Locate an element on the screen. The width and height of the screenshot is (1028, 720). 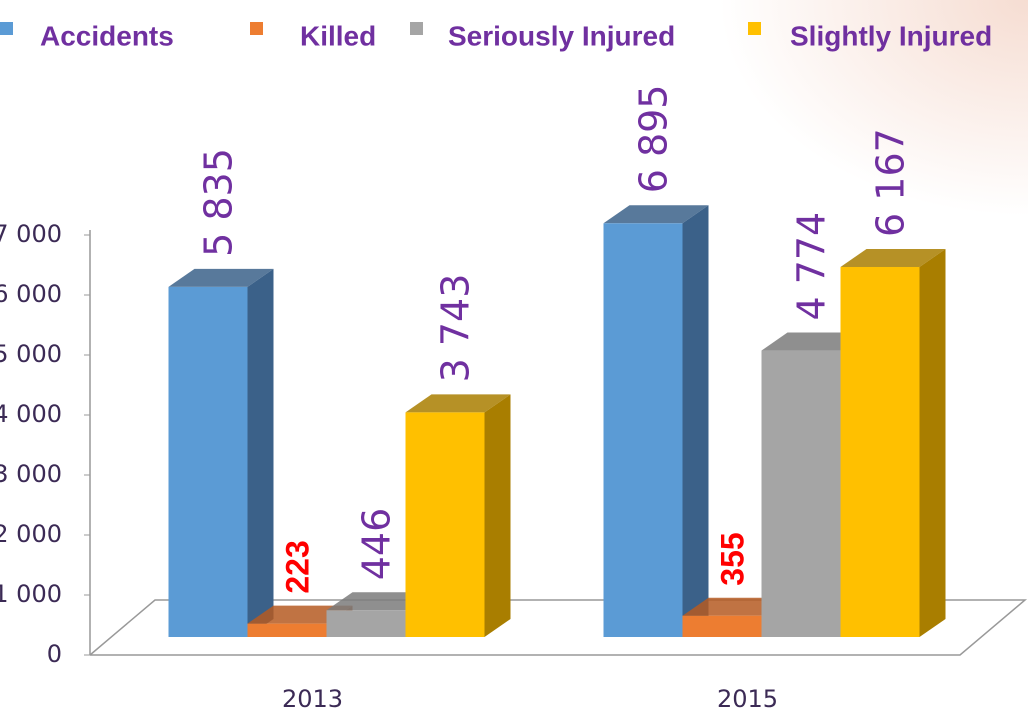
data-label: 446 is located at coordinates (377, 544).